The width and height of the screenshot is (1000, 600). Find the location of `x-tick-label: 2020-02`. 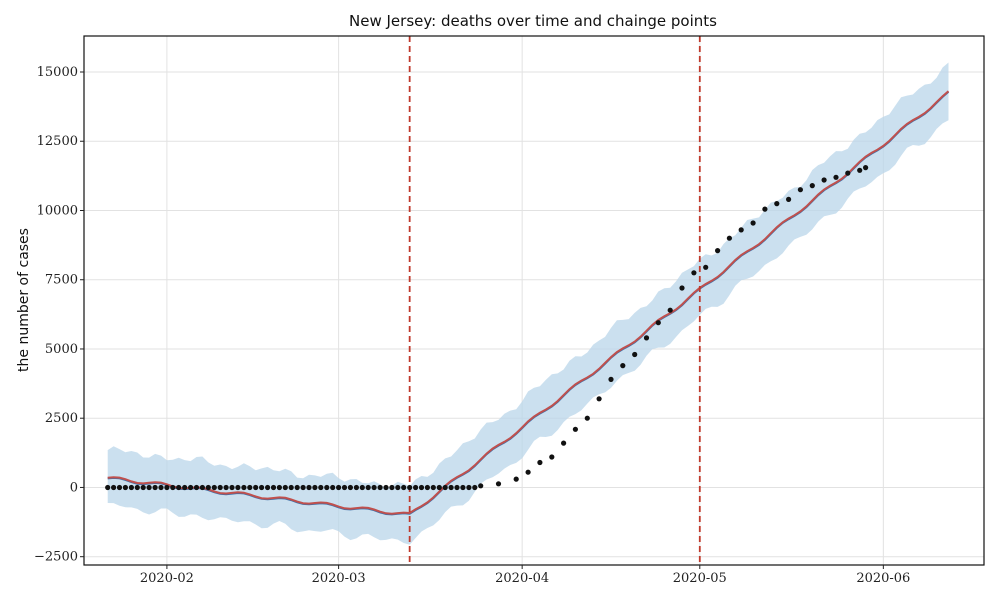

x-tick-label: 2020-02 is located at coordinates (167, 578).